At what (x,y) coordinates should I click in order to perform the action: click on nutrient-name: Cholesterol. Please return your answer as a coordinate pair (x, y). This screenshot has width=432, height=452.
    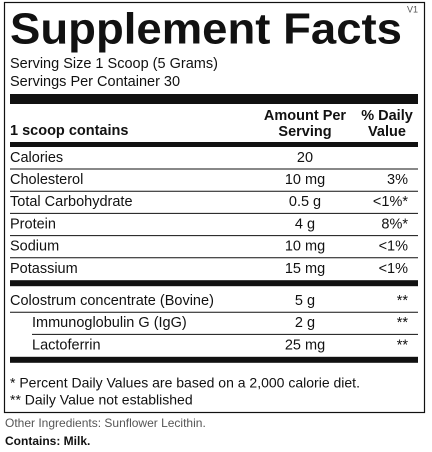
    Looking at the image, I should click on (46, 180).